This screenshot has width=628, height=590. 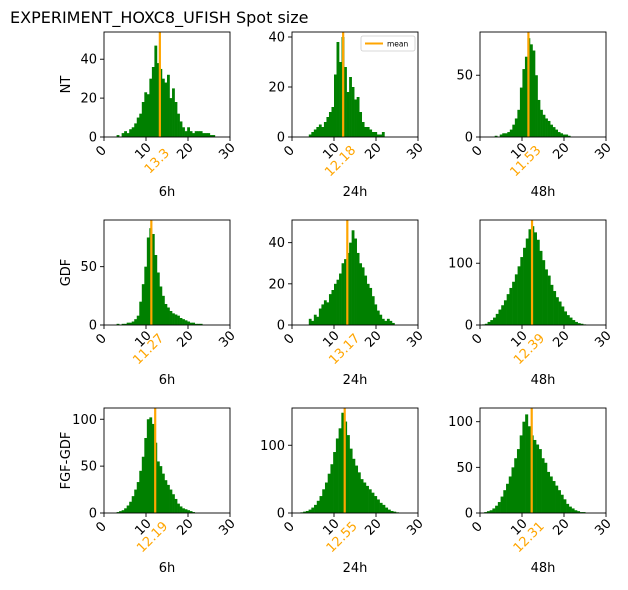 I want to click on x-axis-label: 6h, so click(x=167, y=568).